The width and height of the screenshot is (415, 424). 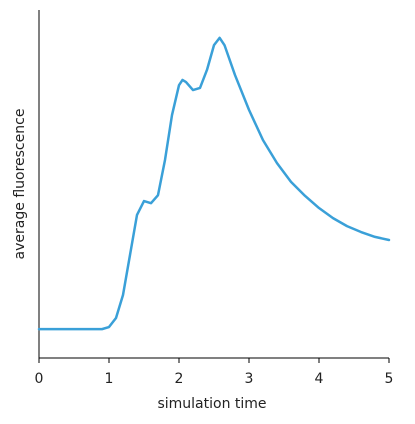 What do you see at coordinates (179, 379) in the screenshot?
I see `x-tick-label: 2` at bounding box center [179, 379].